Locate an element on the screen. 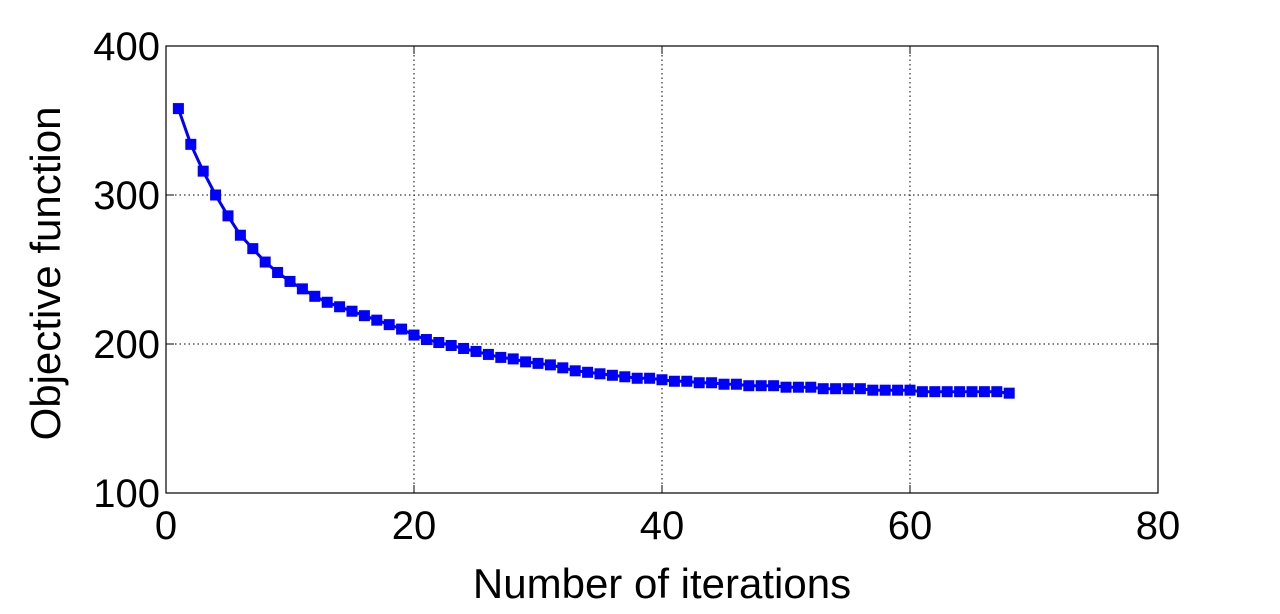  y-tick-label: 100 is located at coordinates (126, 494).